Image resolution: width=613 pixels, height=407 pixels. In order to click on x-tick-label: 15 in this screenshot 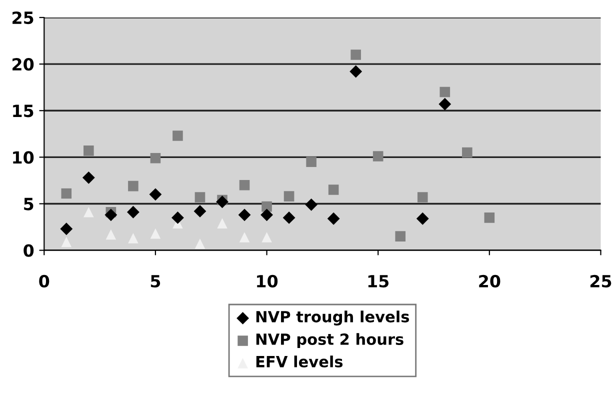, I will do `click(378, 281)`.